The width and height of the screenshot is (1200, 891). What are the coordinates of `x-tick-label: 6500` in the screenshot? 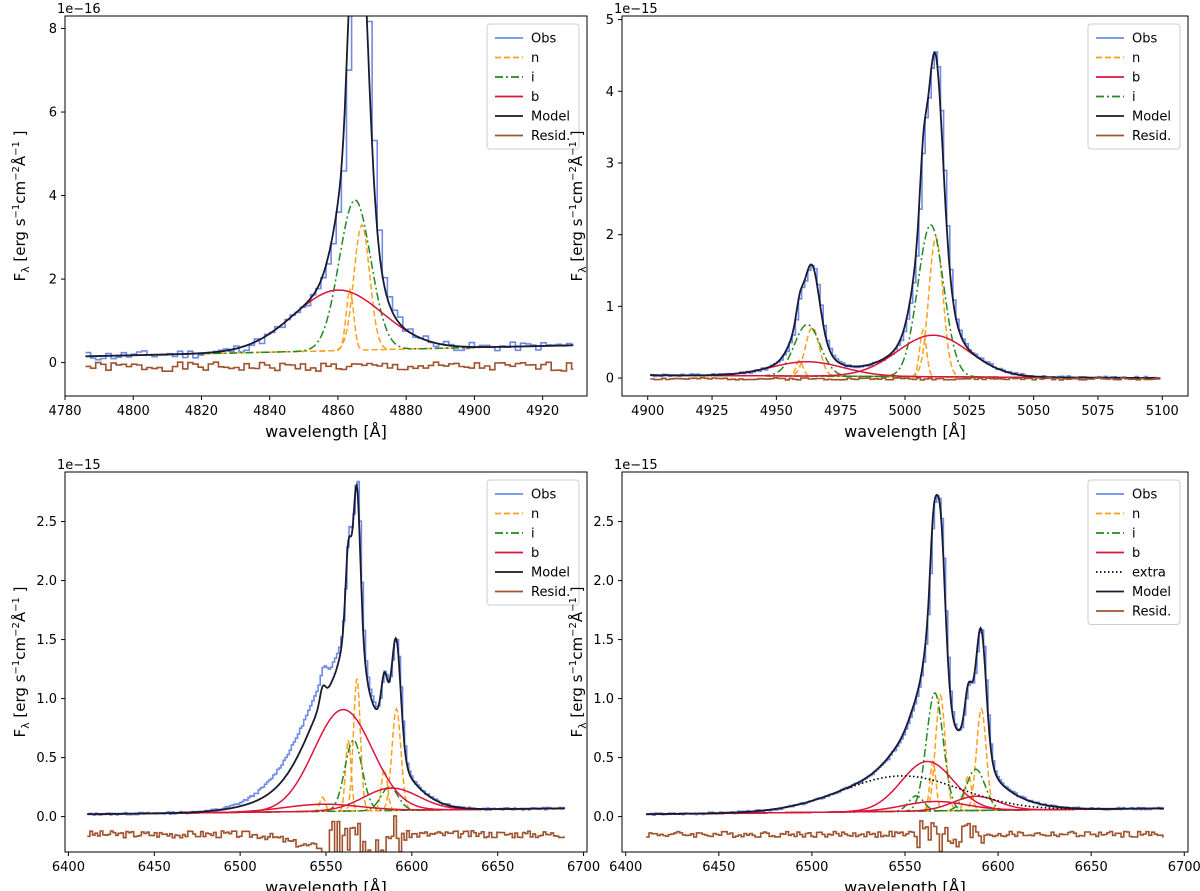 It's located at (811, 867).